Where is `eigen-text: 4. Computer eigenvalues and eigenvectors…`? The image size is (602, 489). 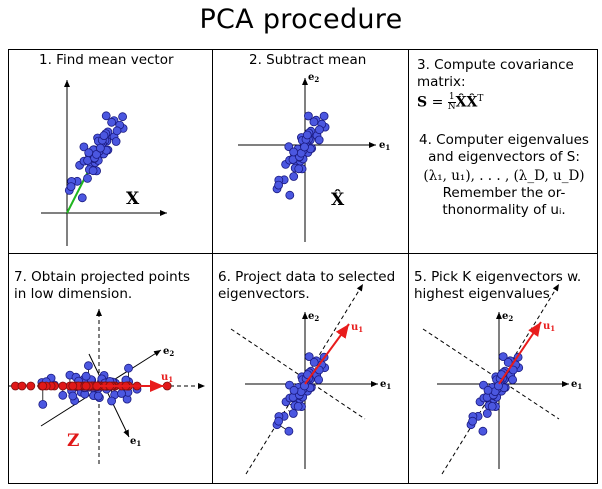
eigen-text: 4. Computer eigenvalues and eigenvectors… is located at coordinates (504, 175).